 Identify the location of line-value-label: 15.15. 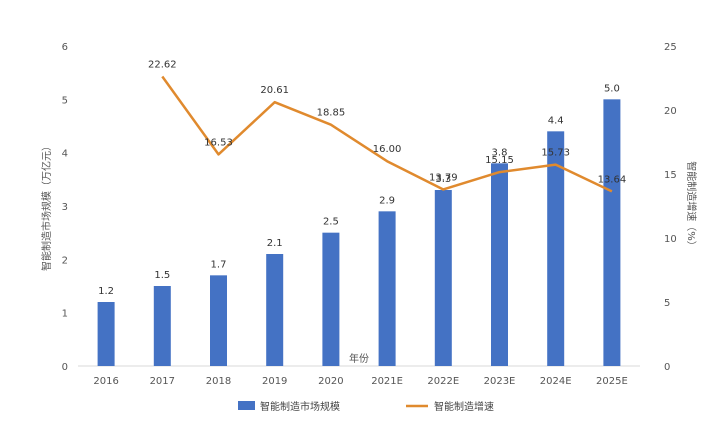
(499, 160).